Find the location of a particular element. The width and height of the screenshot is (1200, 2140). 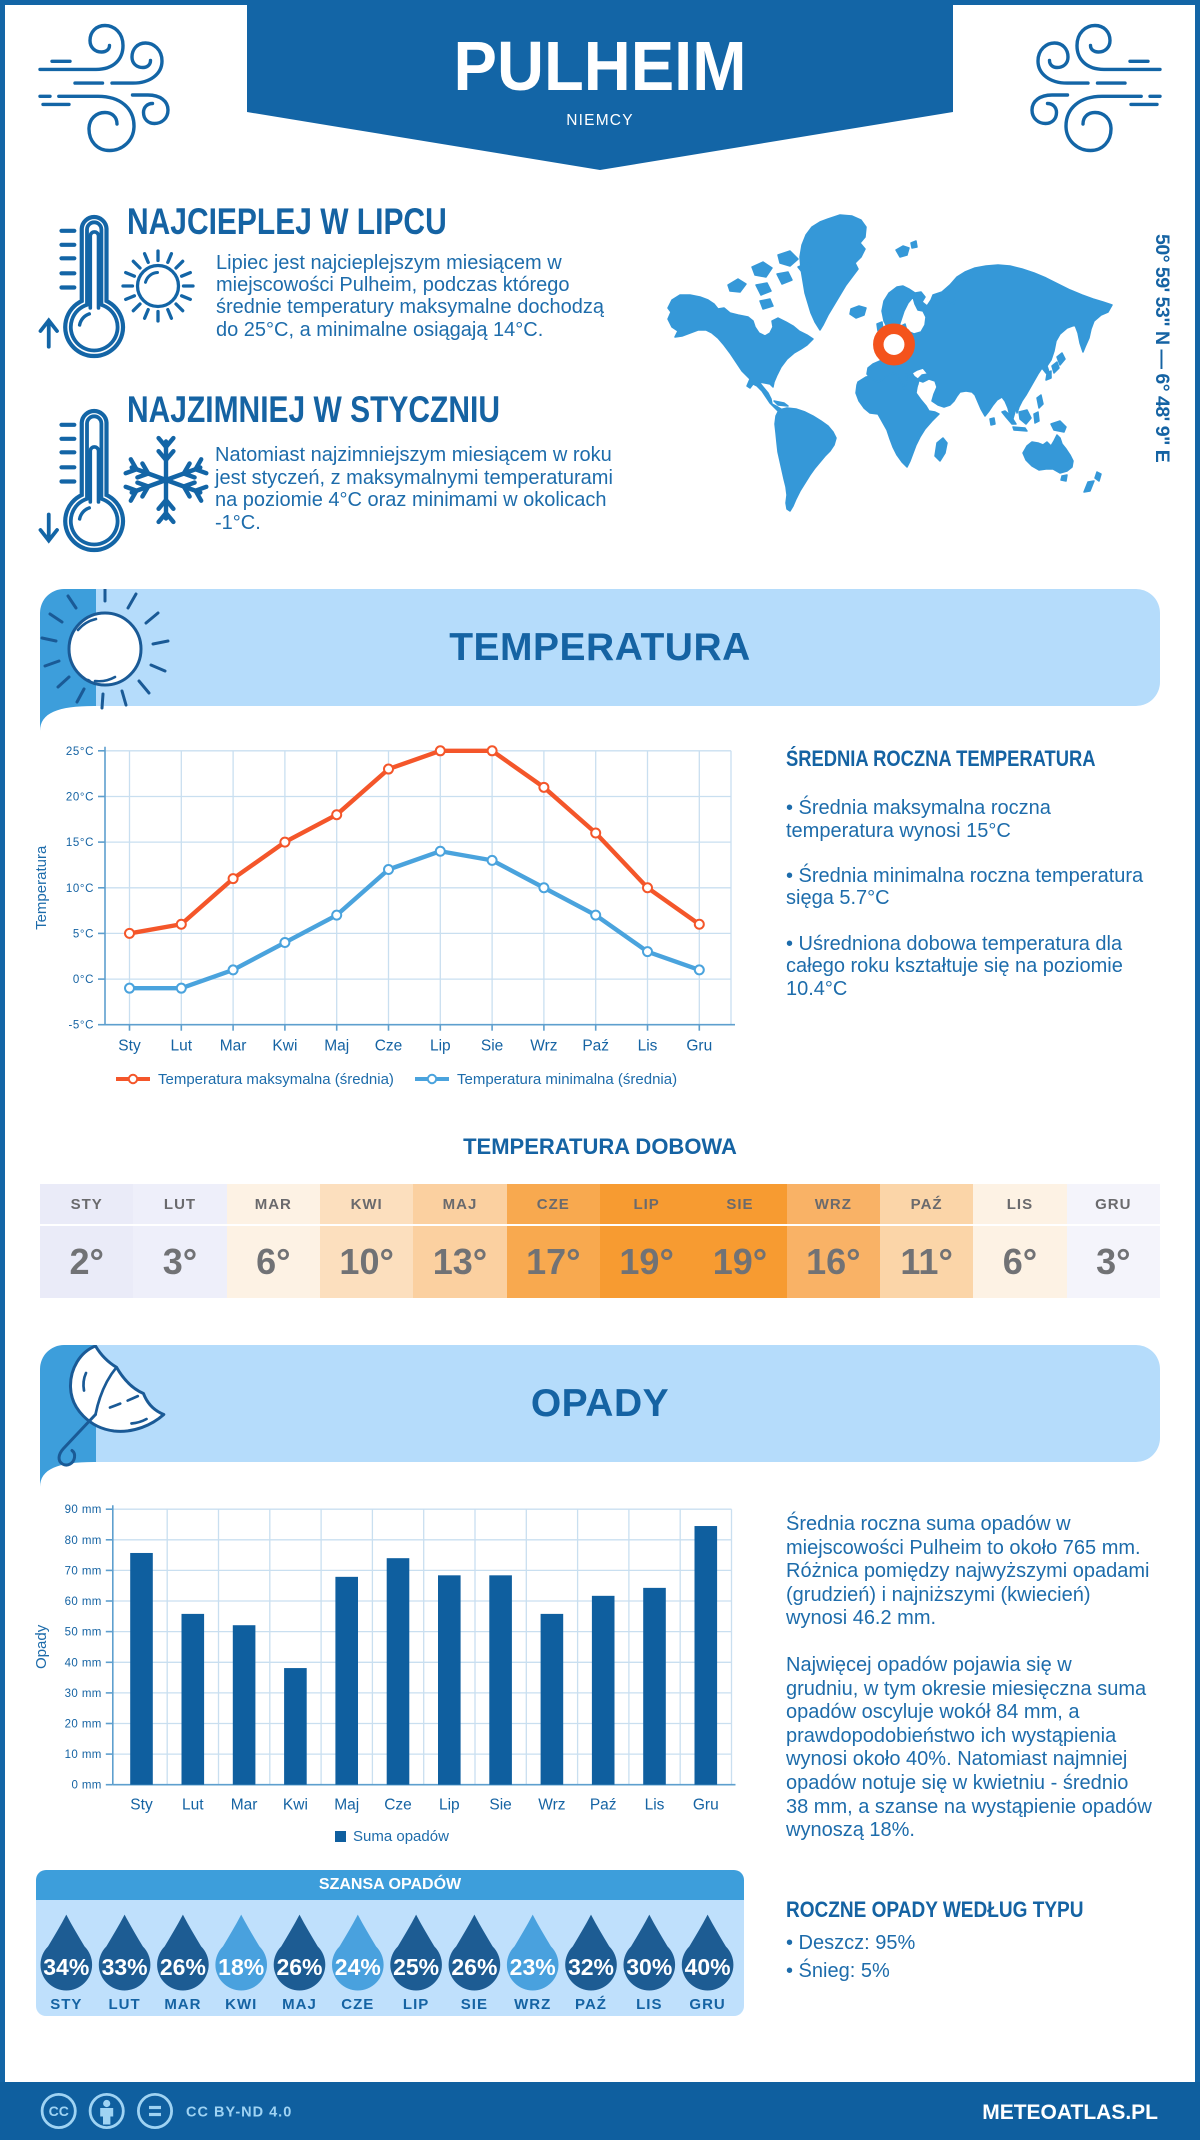

svg-text: Opady is located at coordinates (41, 1646).